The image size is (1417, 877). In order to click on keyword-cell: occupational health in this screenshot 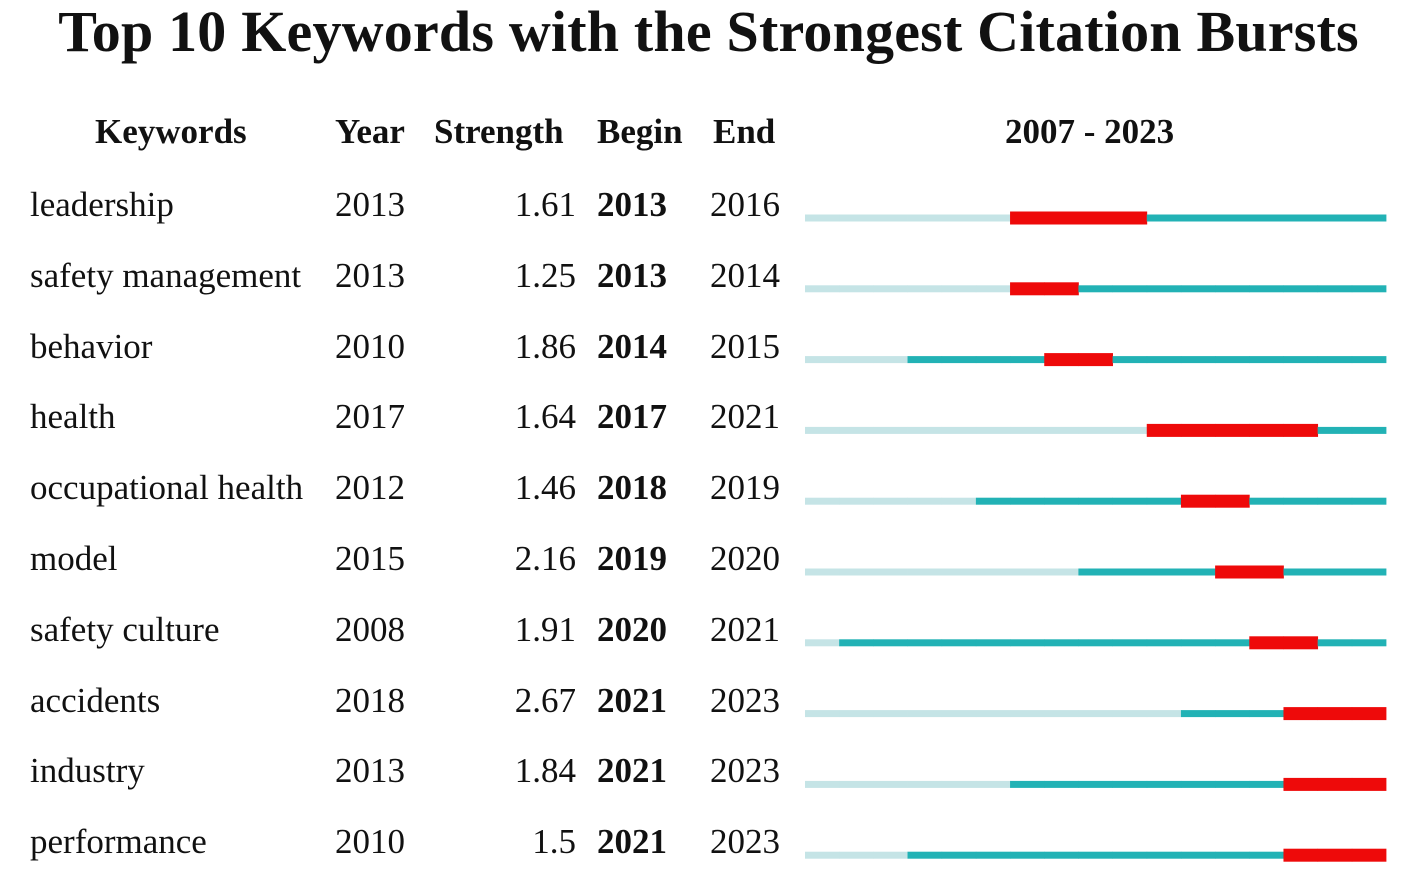, I will do `click(167, 488)`.